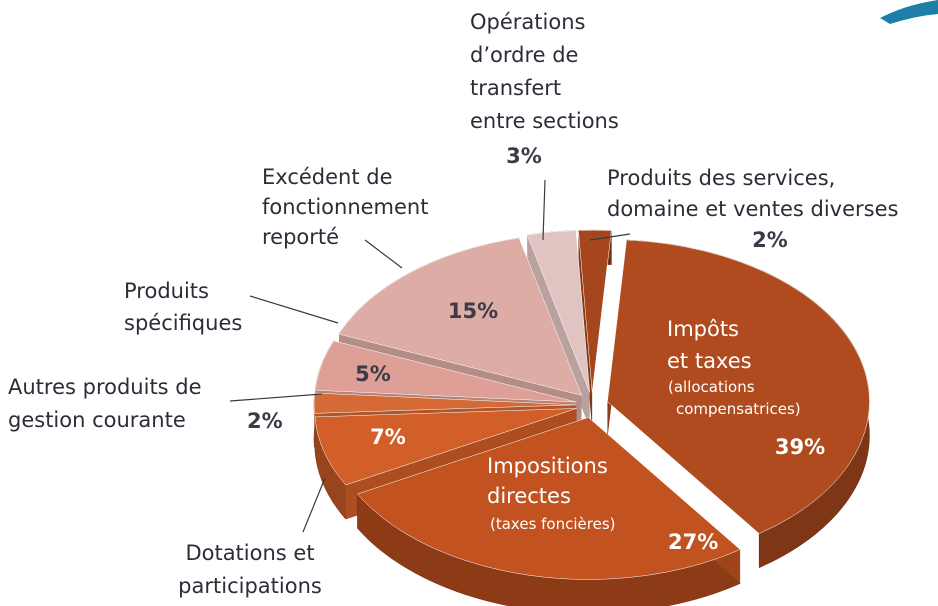  I want to click on category-label: directes, so click(529, 496).